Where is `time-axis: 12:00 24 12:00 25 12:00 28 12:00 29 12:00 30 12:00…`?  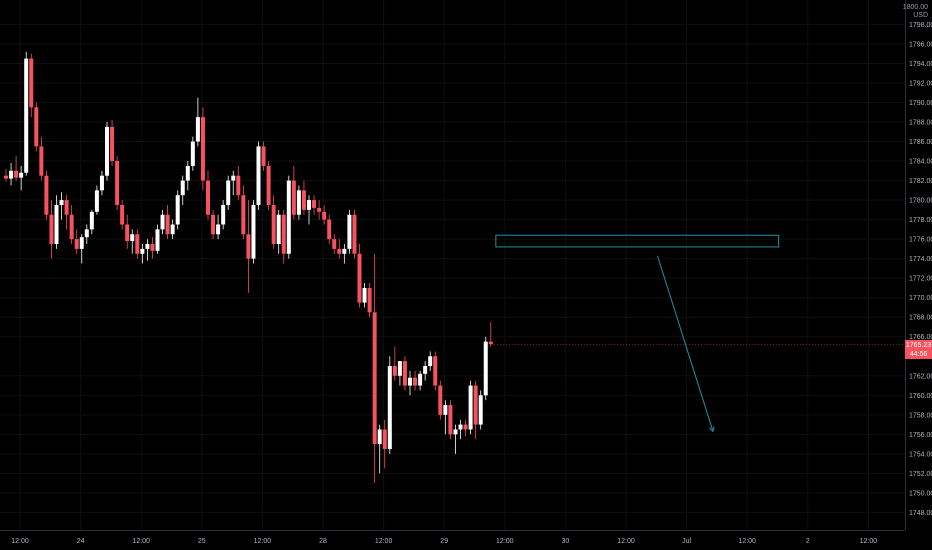 time-axis: 12:00 24 12:00 25 12:00 28 12:00 29 12:00 30 12:00… is located at coordinates (444, 541).